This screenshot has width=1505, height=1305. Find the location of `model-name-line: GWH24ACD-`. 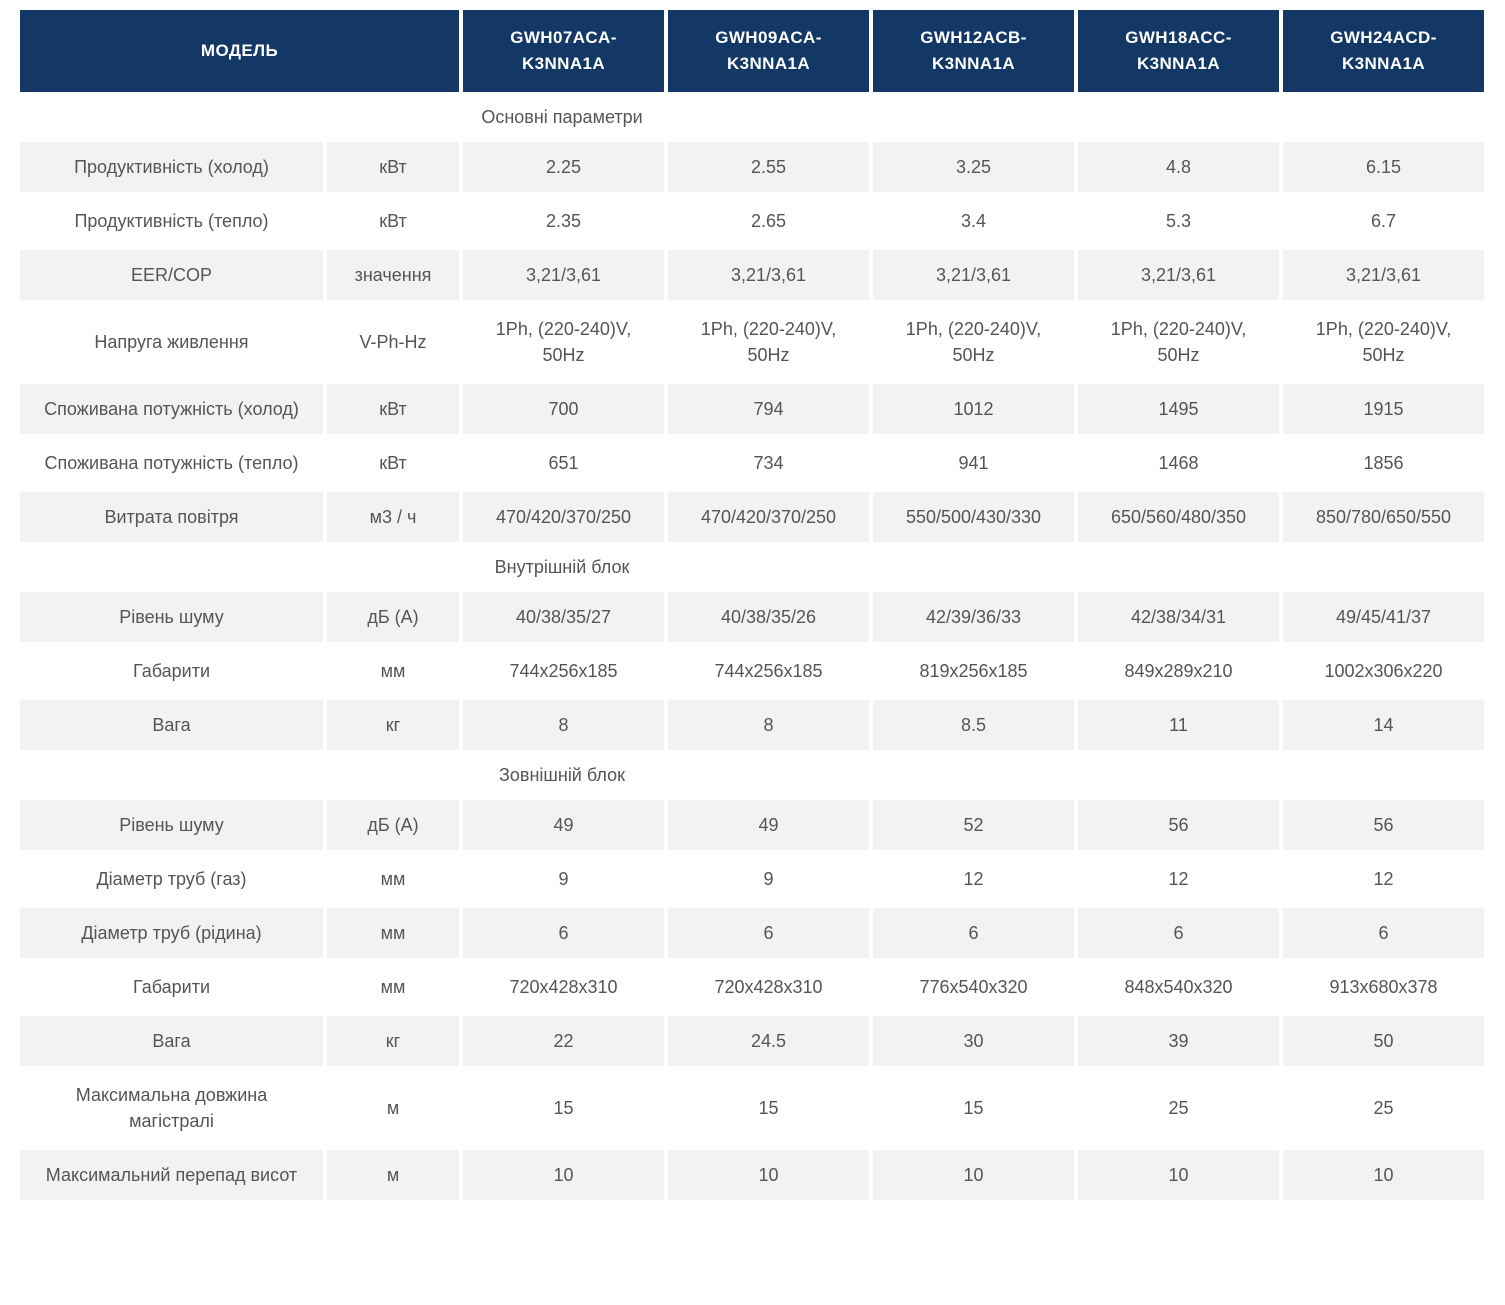

model-name-line: GWH24ACD- is located at coordinates (1383, 37).